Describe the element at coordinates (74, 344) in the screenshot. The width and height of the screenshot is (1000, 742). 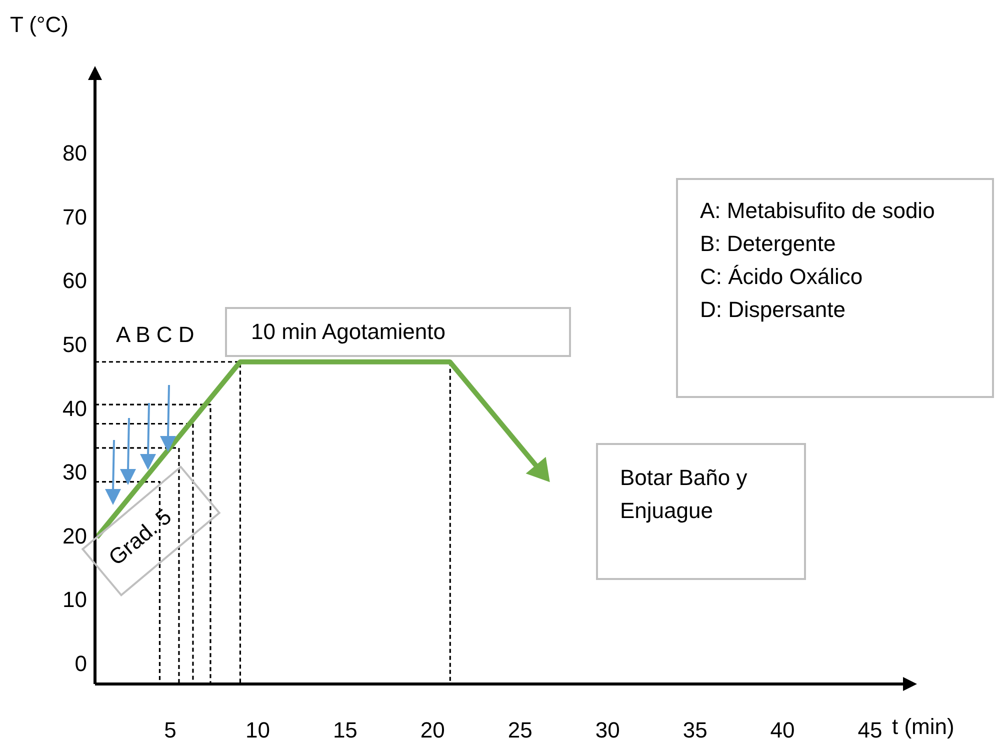
I see `y-tick-label: 50` at that location.